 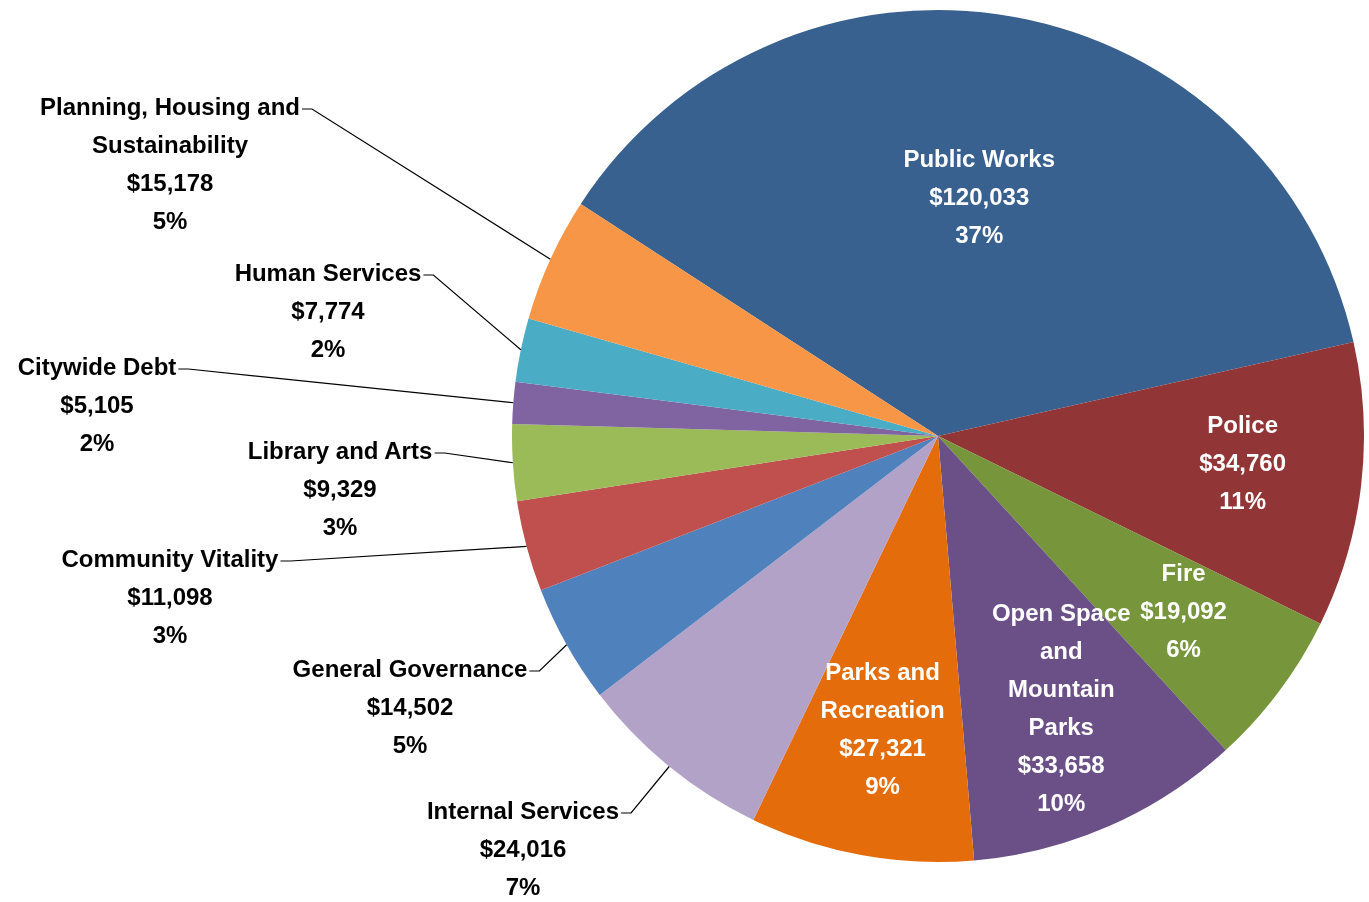 What do you see at coordinates (170, 558) in the screenshot?
I see `slice-label: Community Vitality` at bounding box center [170, 558].